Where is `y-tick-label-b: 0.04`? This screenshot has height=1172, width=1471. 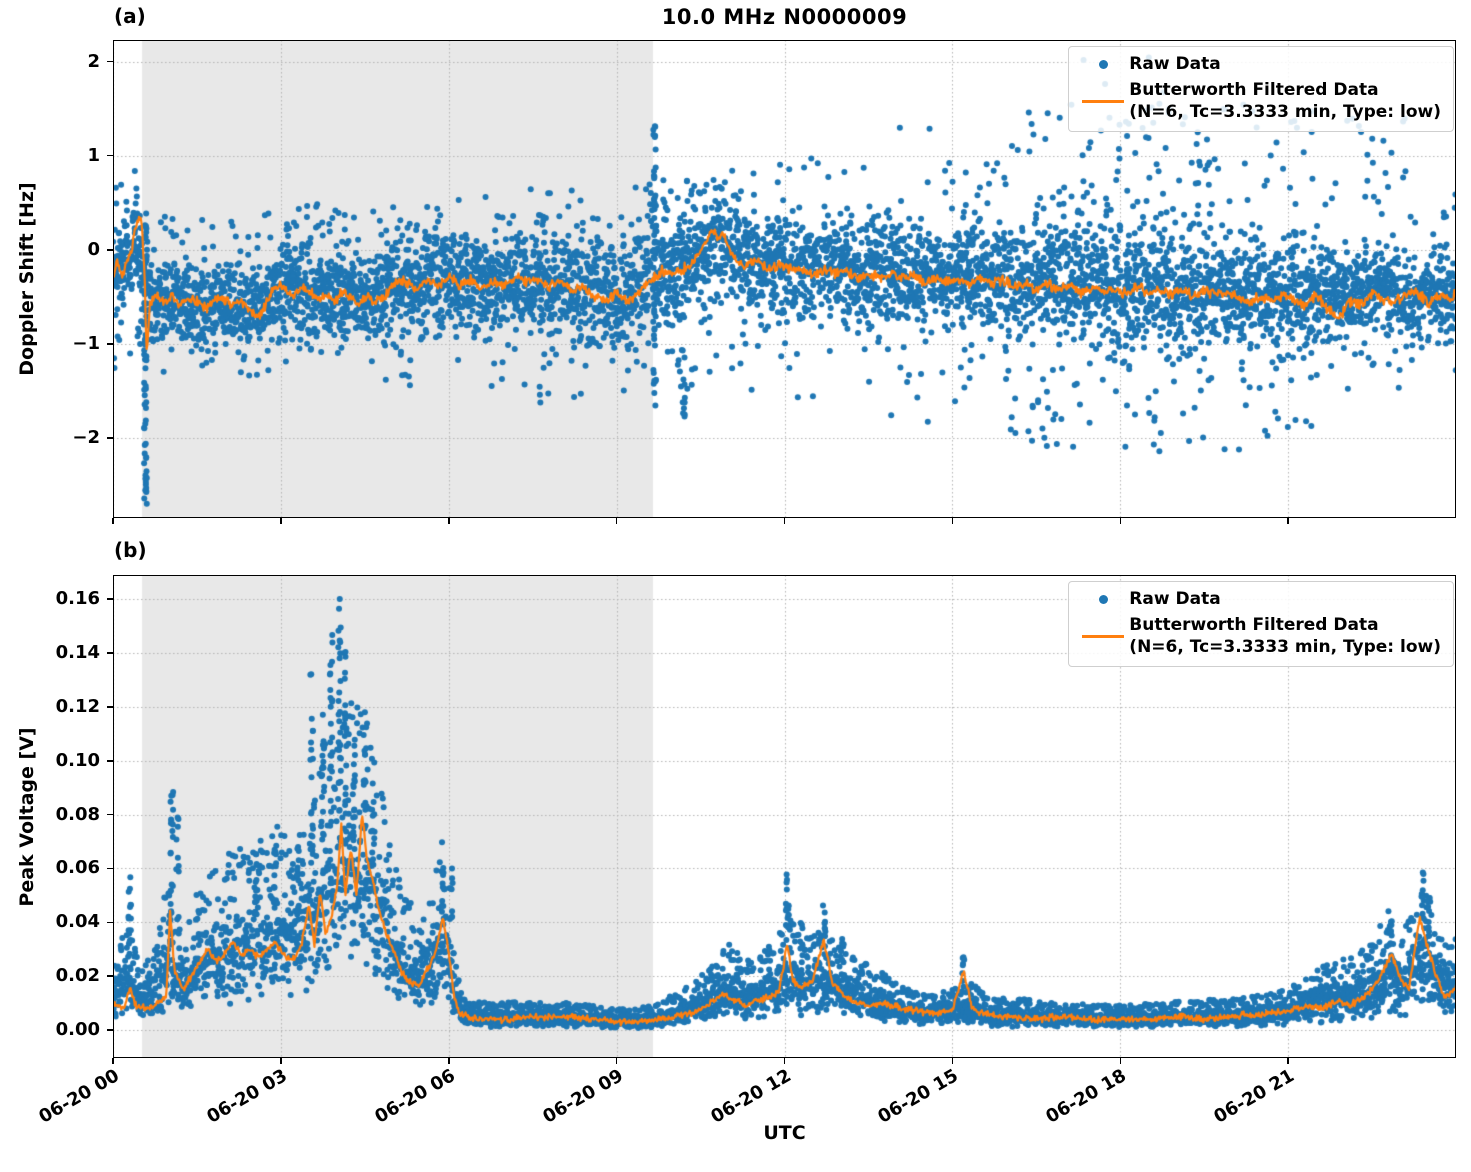
y-tick-label-b: 0.04 is located at coordinates (77, 922).